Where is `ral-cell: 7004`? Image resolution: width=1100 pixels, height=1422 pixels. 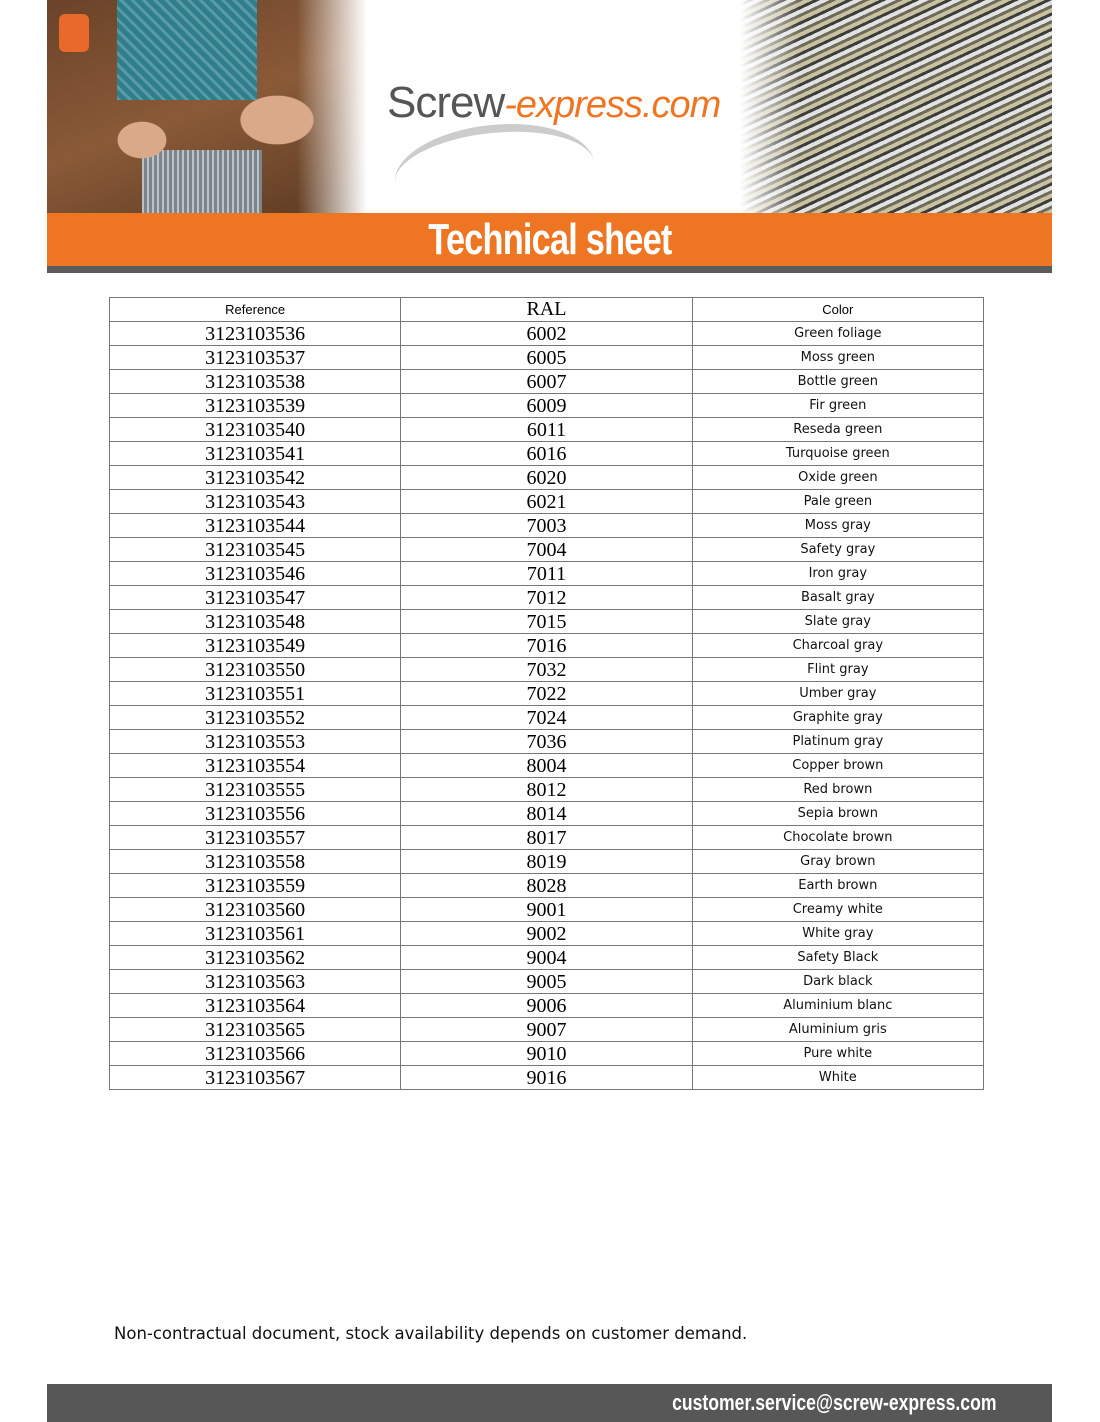 ral-cell: 7004 is located at coordinates (546, 549).